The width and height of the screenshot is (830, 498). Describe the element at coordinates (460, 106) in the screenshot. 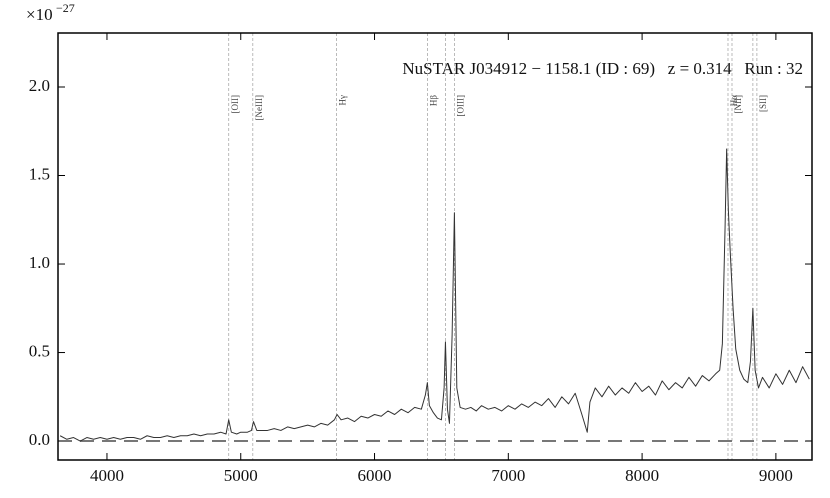

I see `emission-label: [OIII]` at that location.